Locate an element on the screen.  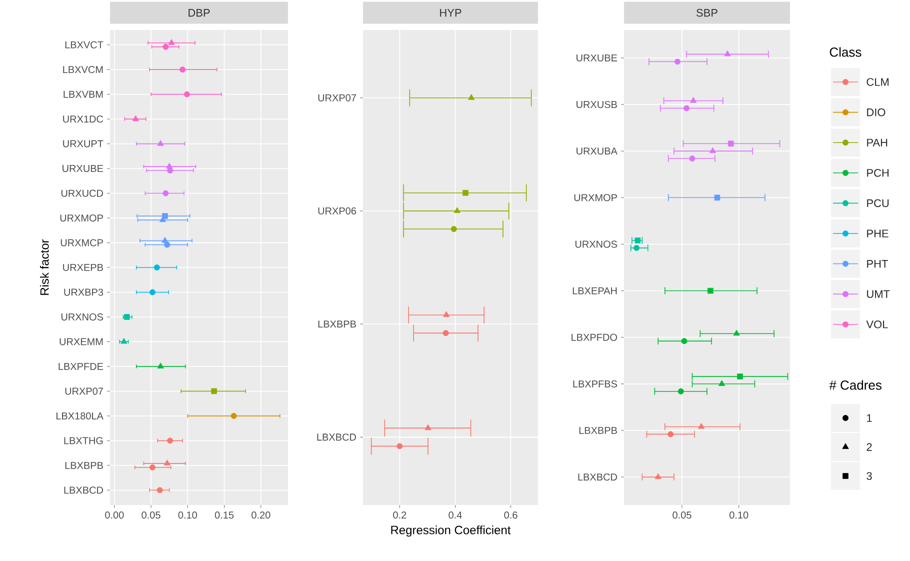
chart-title: HYP is located at coordinates (451, 13).